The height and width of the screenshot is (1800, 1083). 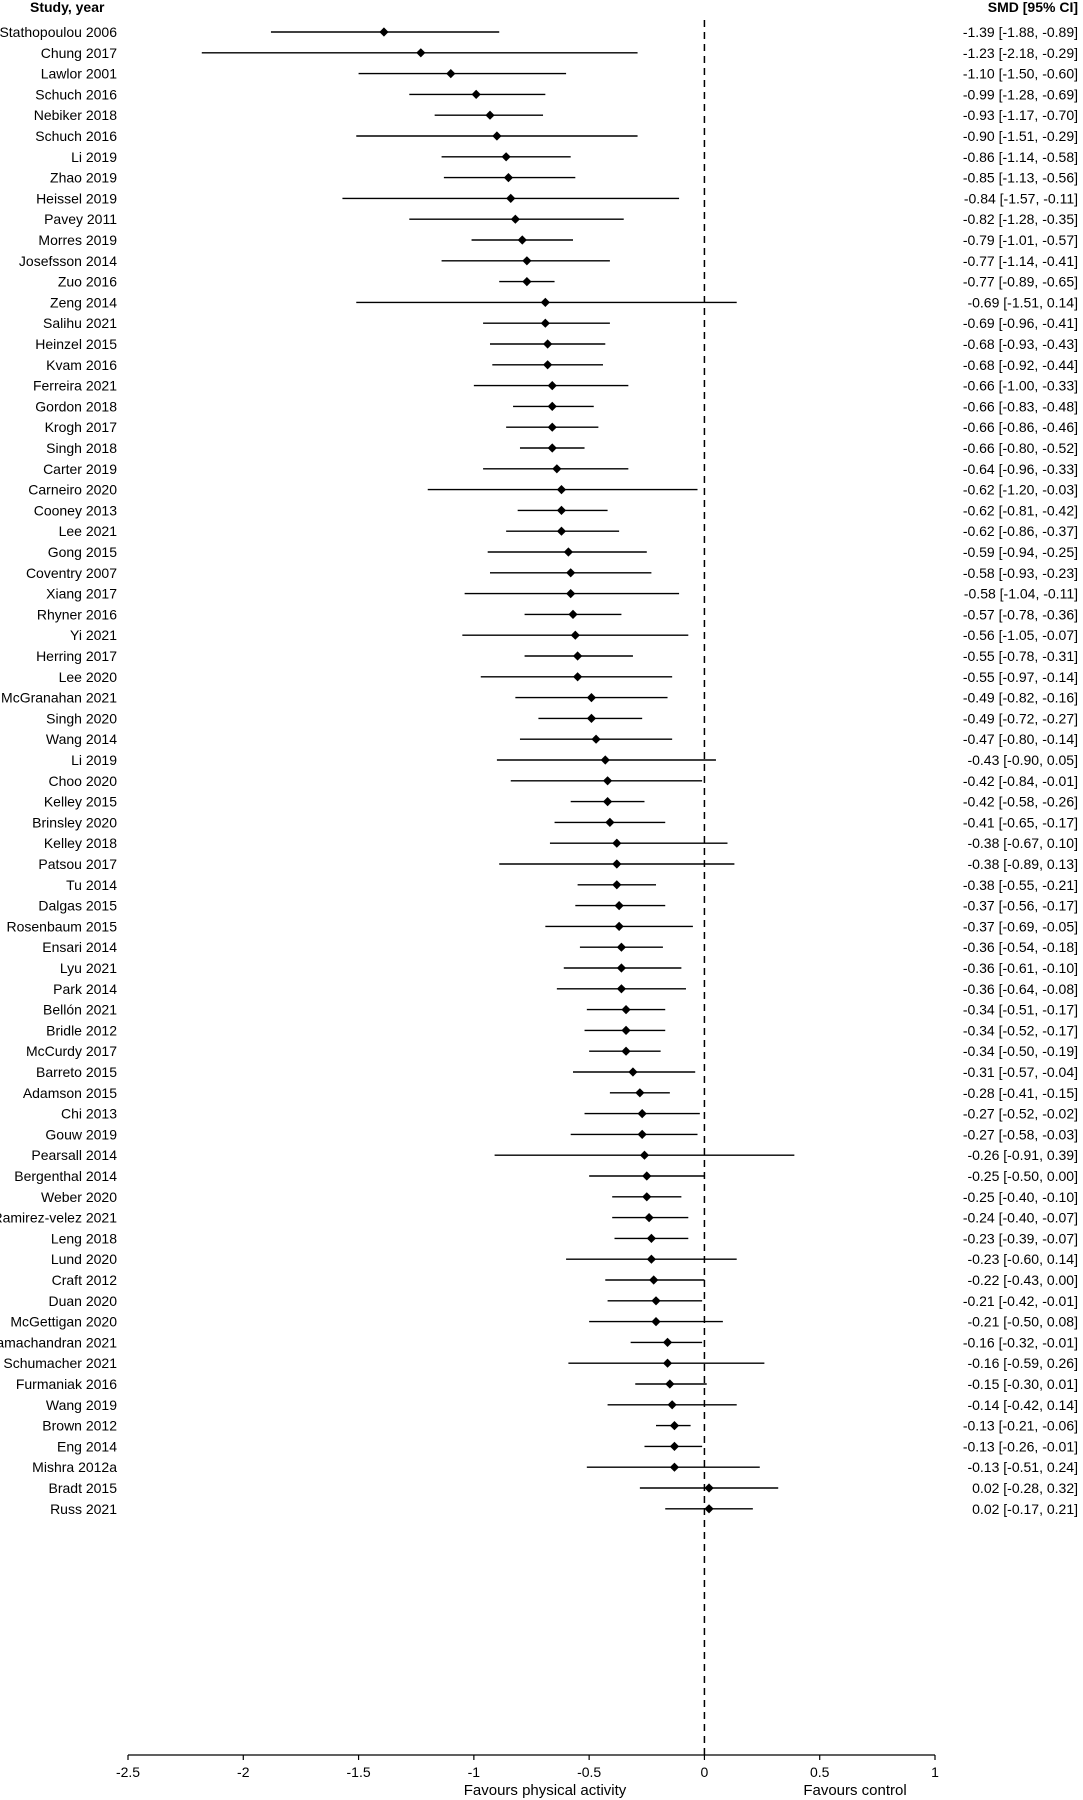 I want to click on smd-ci-text: -0.55 [-0.78, -0.31], so click(x=1020, y=656).